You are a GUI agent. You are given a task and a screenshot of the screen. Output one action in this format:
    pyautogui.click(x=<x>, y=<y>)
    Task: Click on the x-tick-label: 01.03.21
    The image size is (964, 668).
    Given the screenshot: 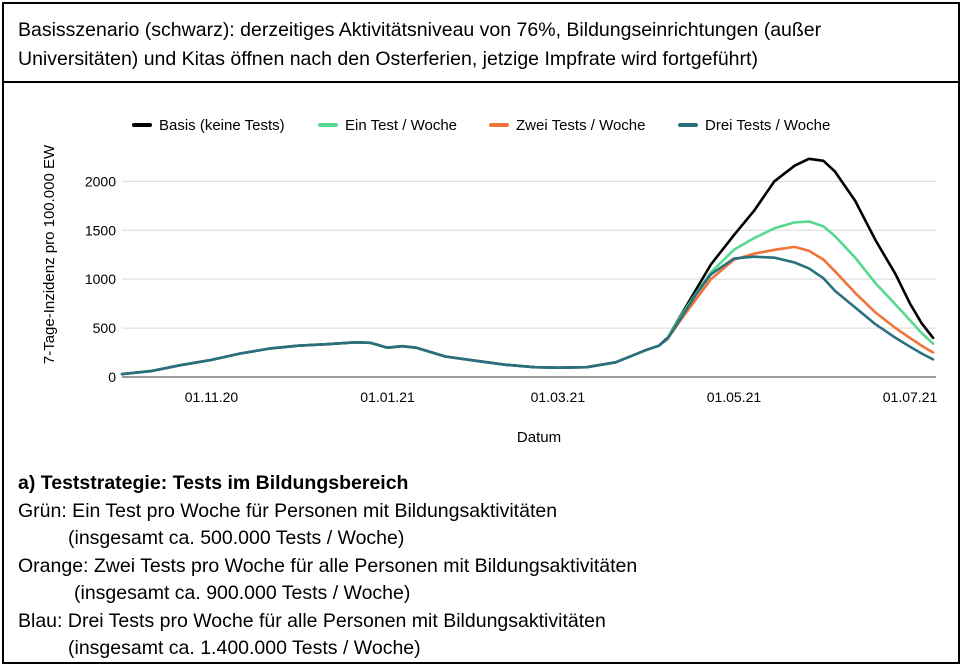 What is the action you would take?
    pyautogui.click(x=558, y=397)
    